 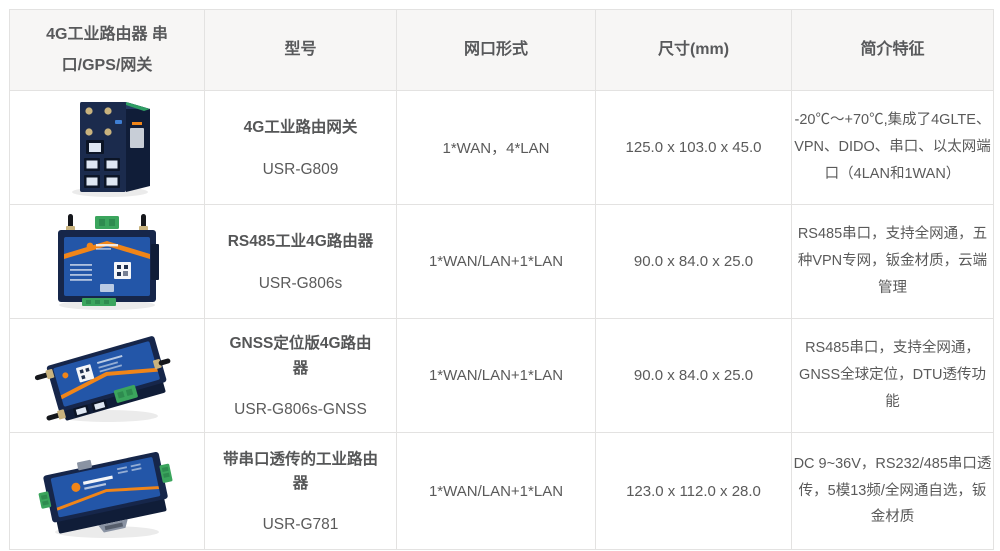 What do you see at coordinates (892, 375) in the screenshot?
I see `features-cell: RS485串口，支持全网通，GNSS全球定位，DTU透传功能` at bounding box center [892, 375].